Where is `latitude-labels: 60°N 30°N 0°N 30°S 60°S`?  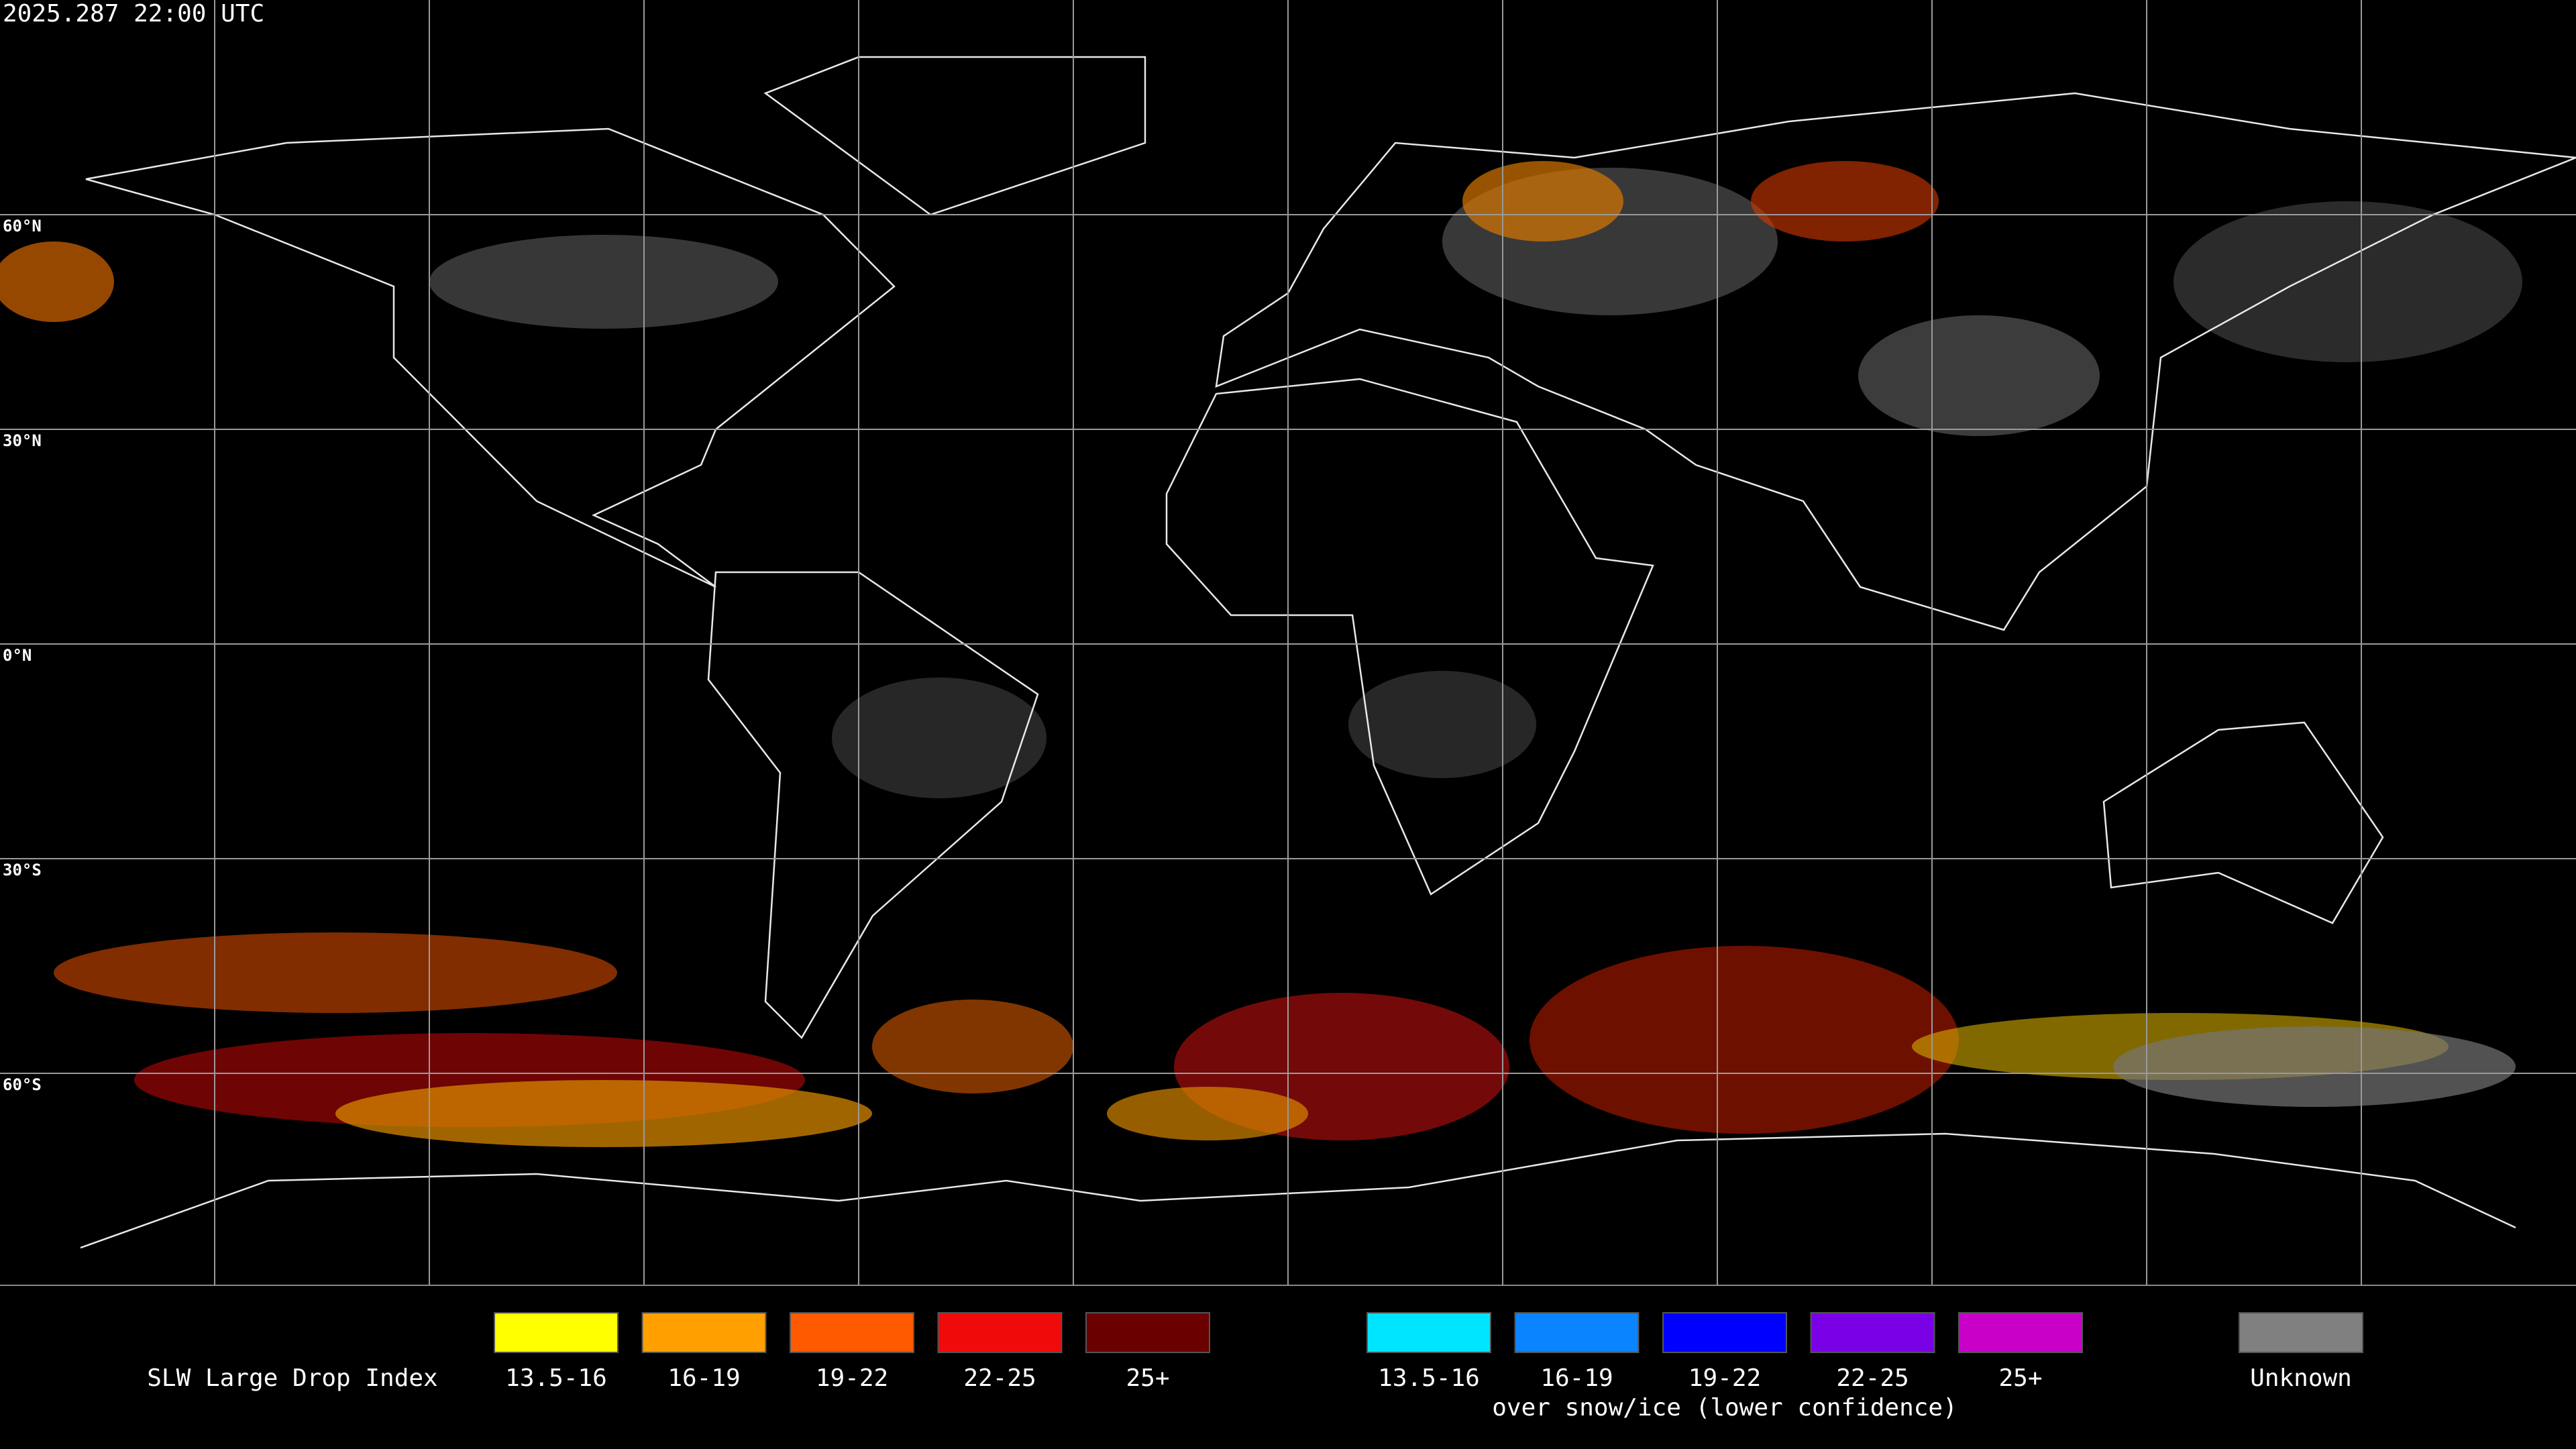
latitude-labels: 60°N 30°N 0°N 30°S 60°S is located at coordinates (22, 655).